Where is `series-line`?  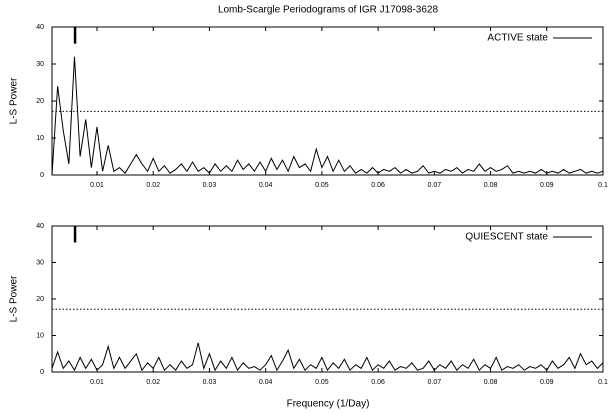 series-line is located at coordinates (327, 357).